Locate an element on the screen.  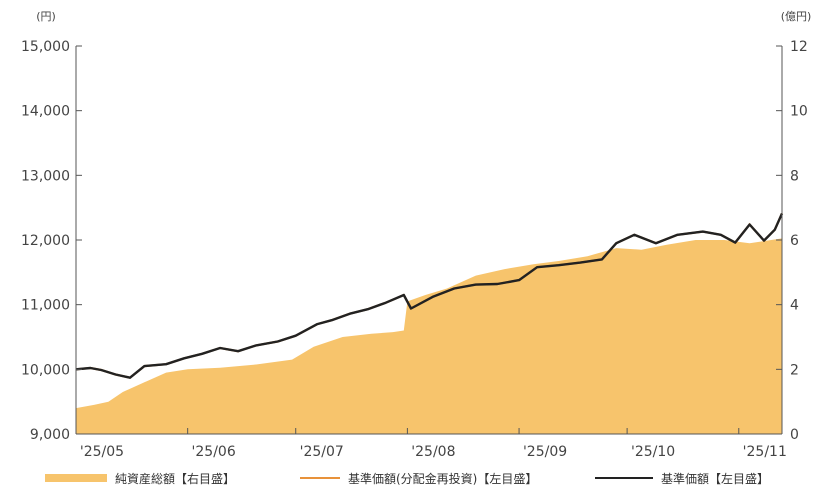
x-tick-label: '25/09 is located at coordinates (545, 452).